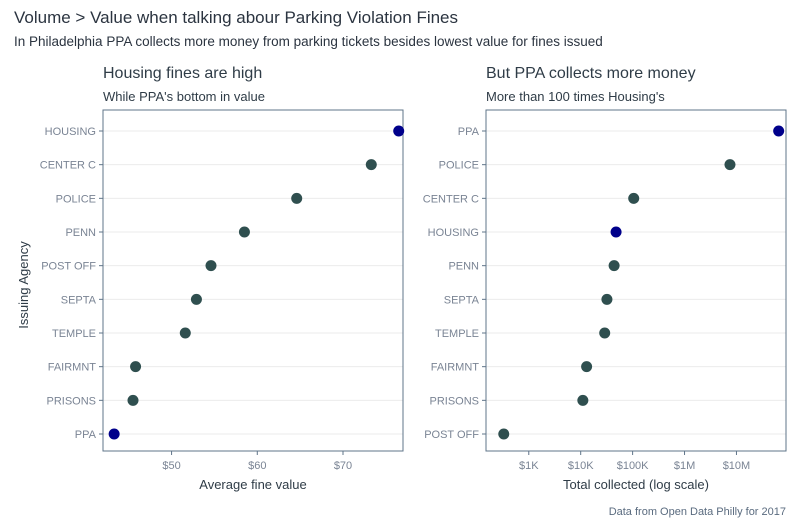 This screenshot has height=524, width=800. Describe the element at coordinates (23, 285) in the screenshot. I see `y-axis-title: Issuing Agency` at that location.